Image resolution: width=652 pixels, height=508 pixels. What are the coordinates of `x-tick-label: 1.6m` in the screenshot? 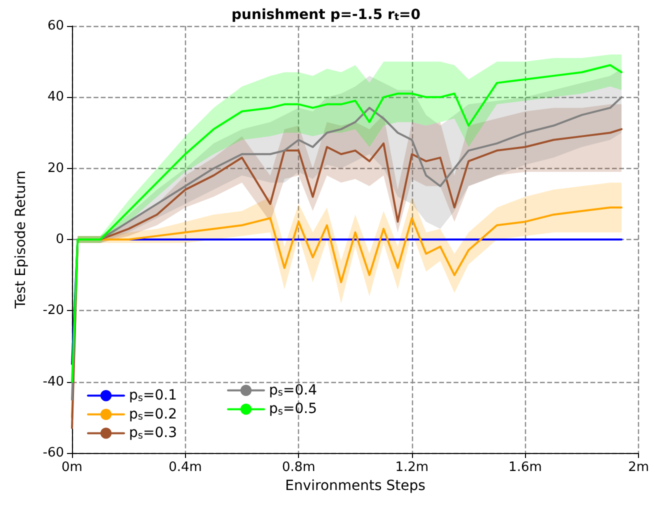 It's located at (525, 467).